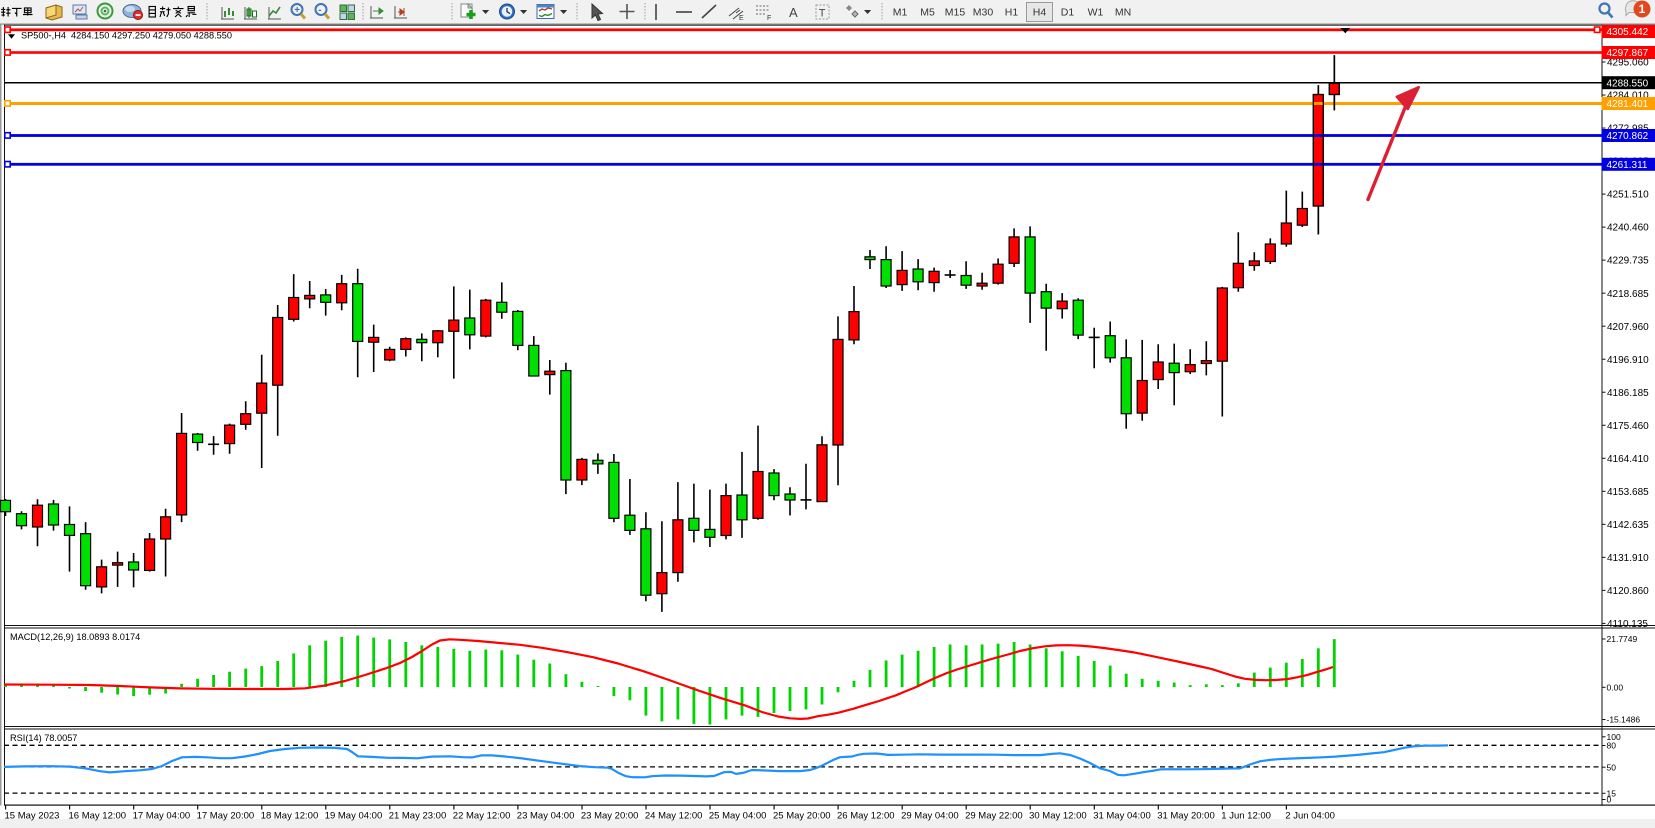  Describe the element at coordinates (1628, 63) in the screenshot. I see `svg-text: 4295.060` at that location.